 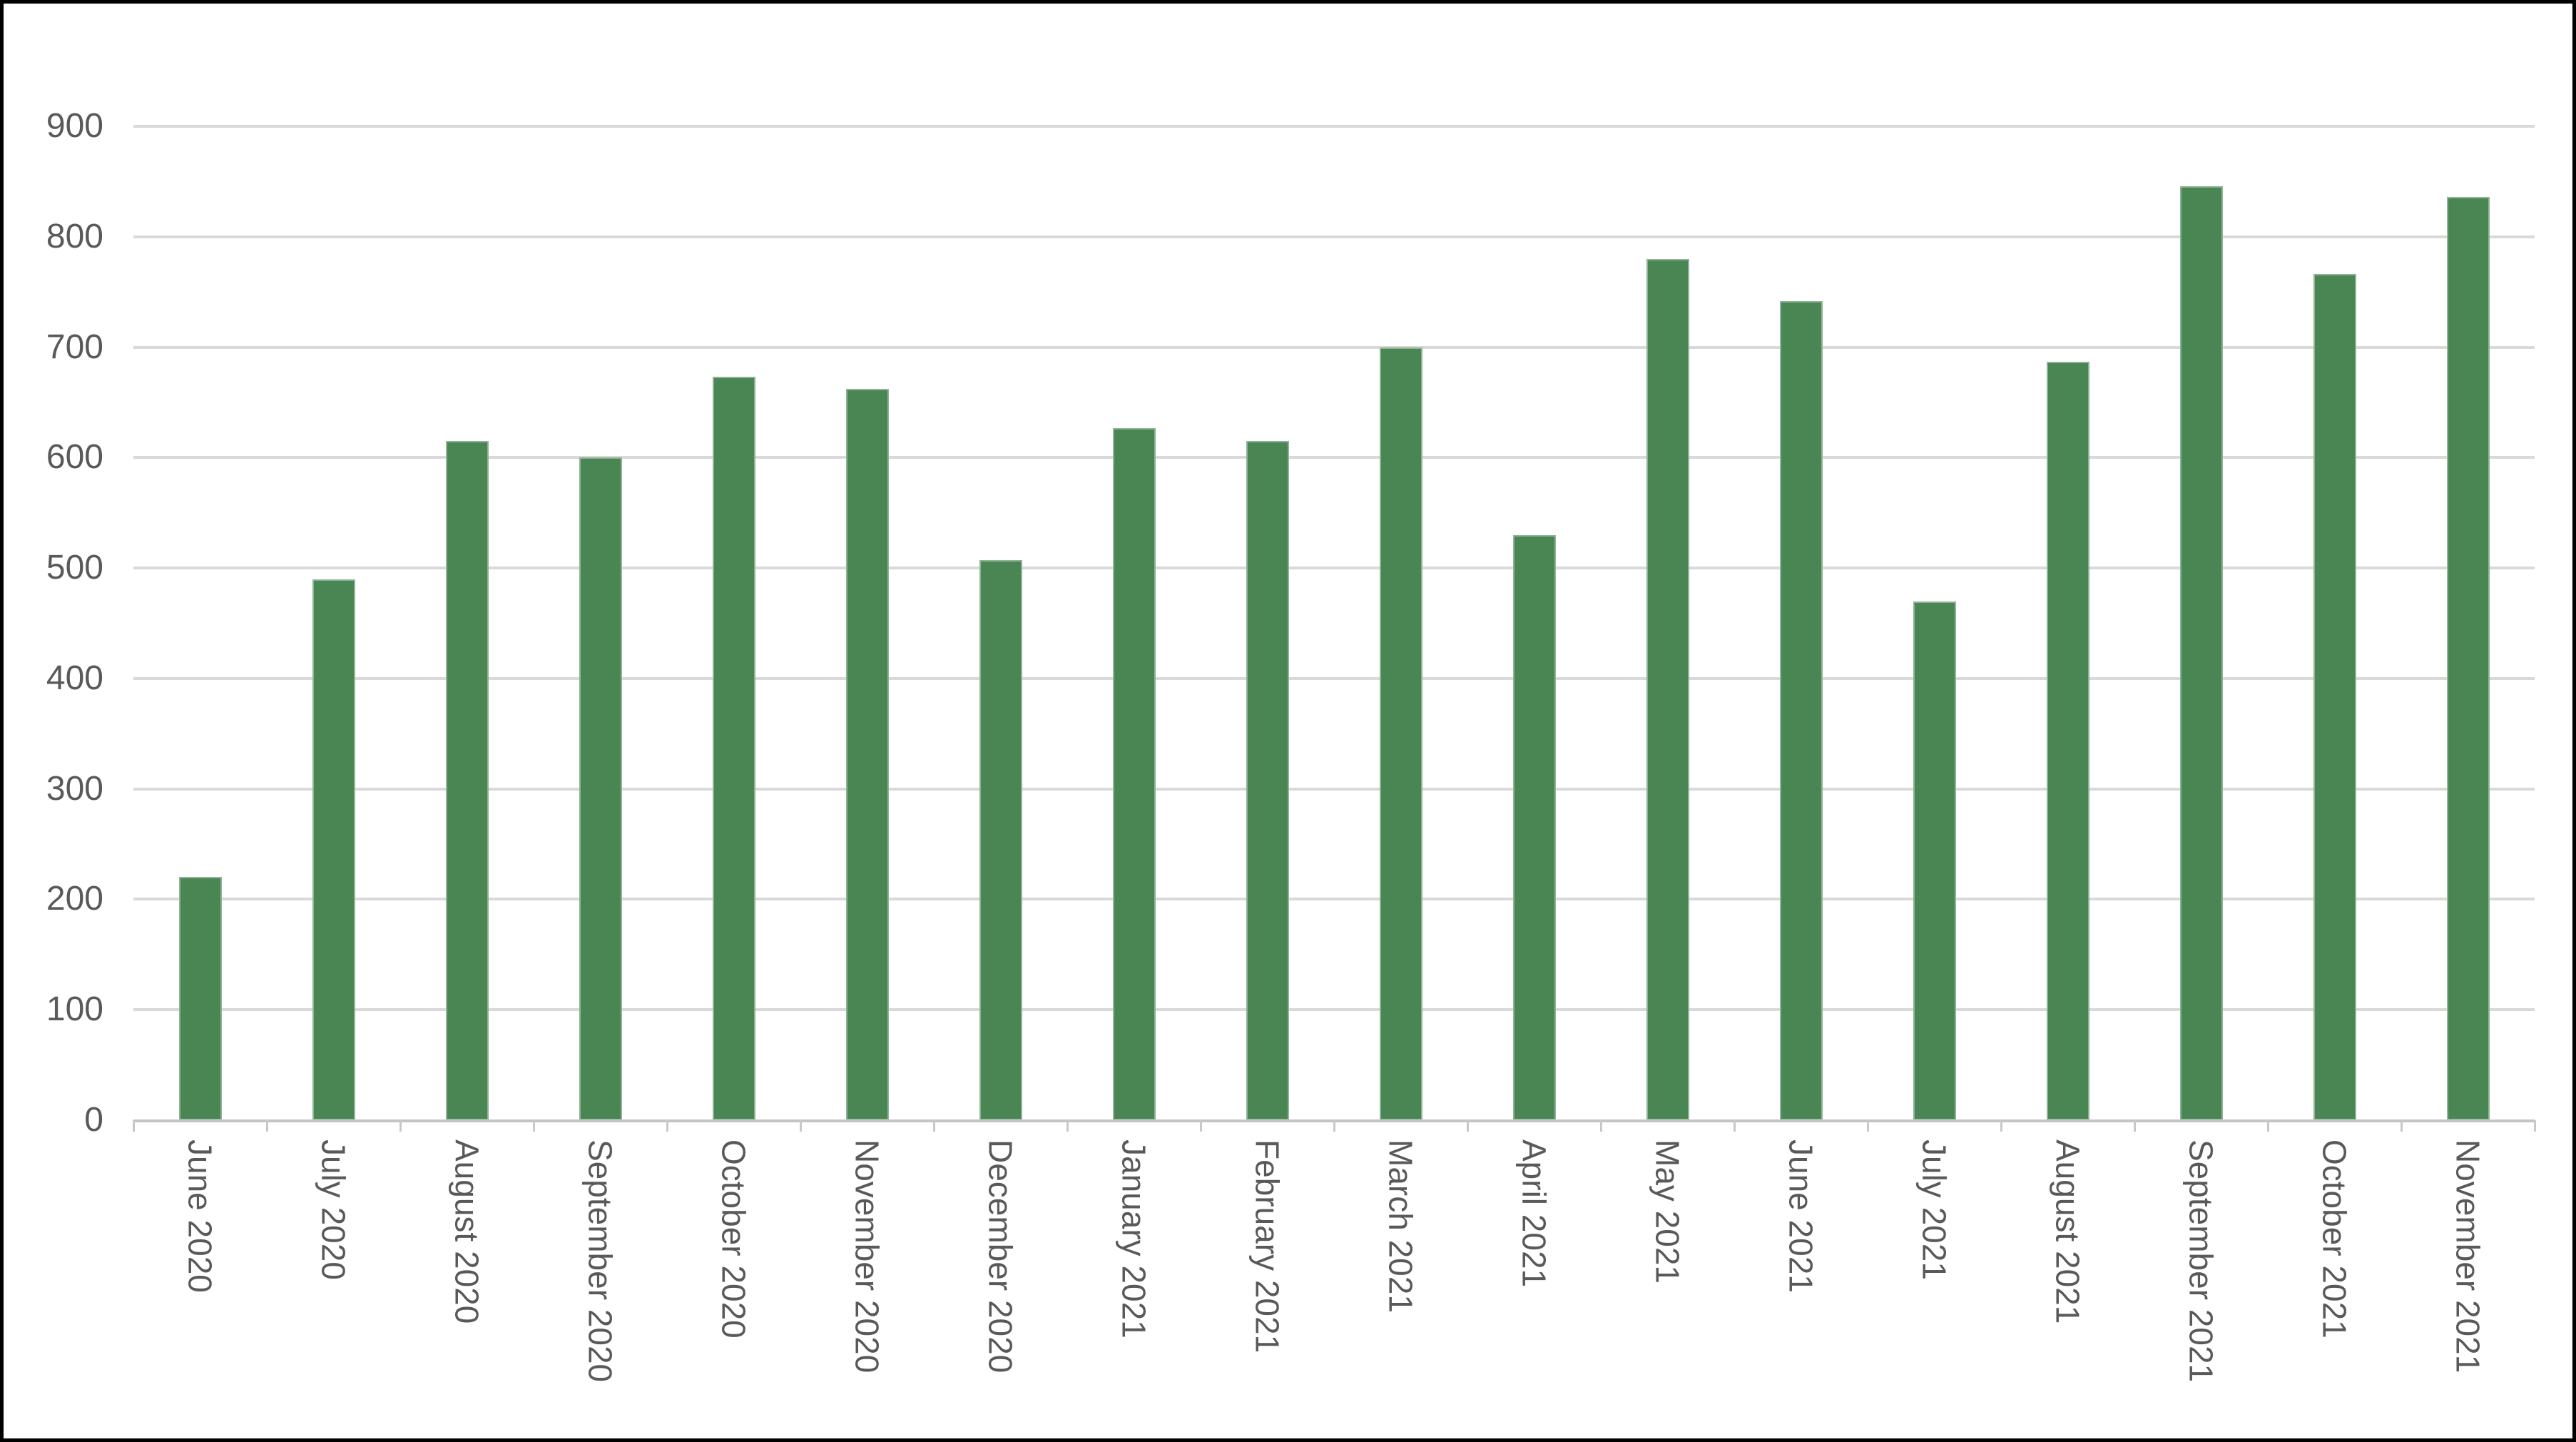 I want to click on bar-july-2020, so click(x=333, y=849).